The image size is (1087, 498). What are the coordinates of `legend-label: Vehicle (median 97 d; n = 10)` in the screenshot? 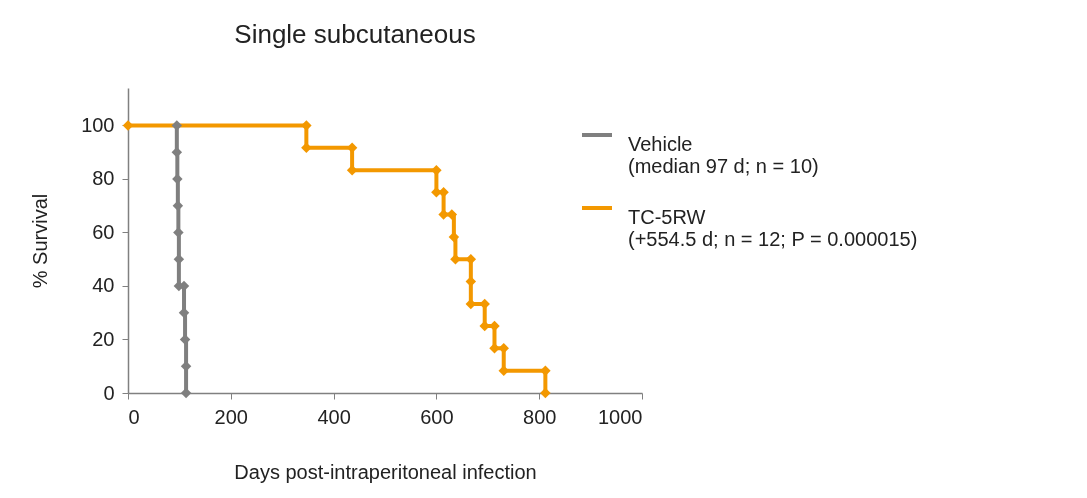 It's located at (723, 155).